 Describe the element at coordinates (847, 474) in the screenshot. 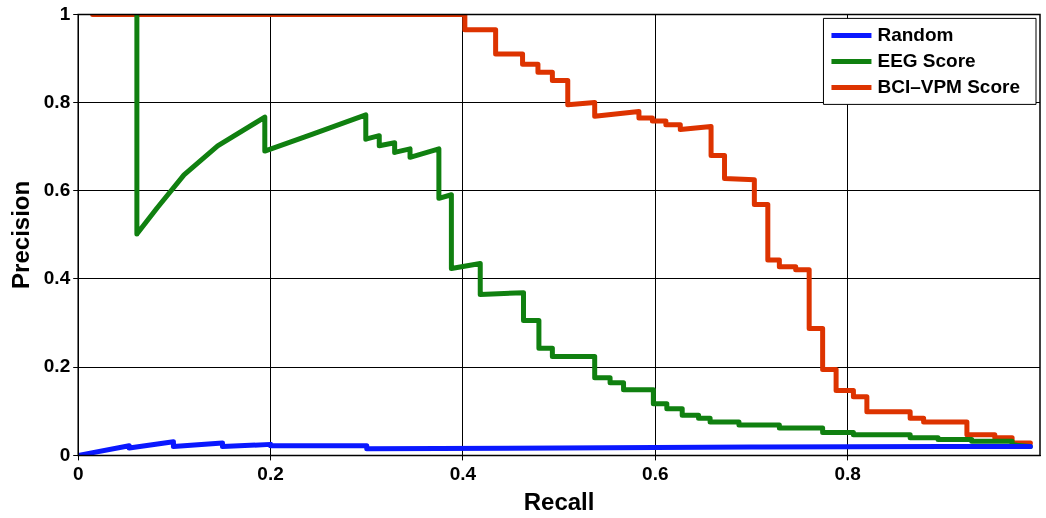

I see `x-tick-label: 0.8` at that location.